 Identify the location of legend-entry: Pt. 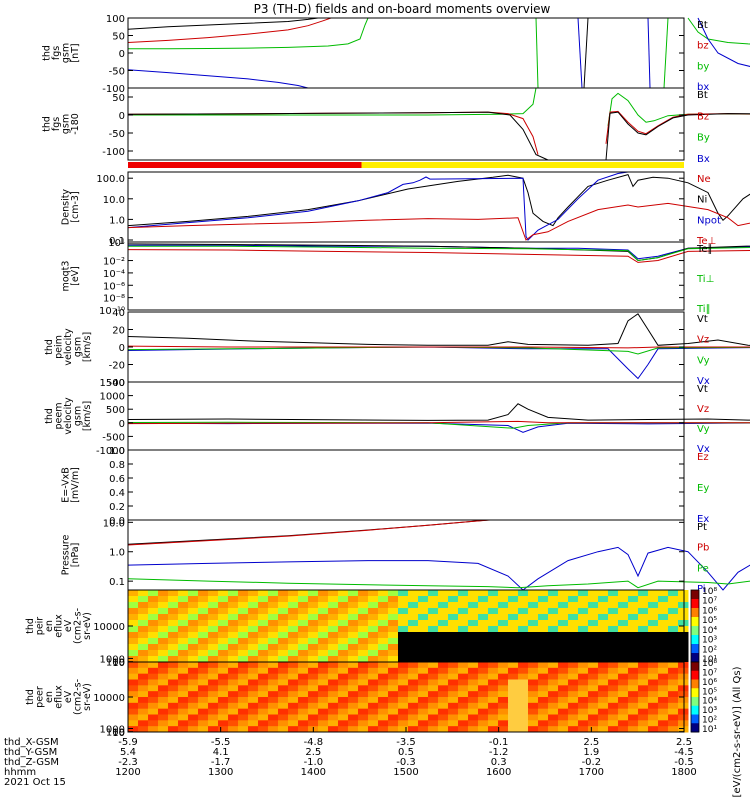
(702, 527).